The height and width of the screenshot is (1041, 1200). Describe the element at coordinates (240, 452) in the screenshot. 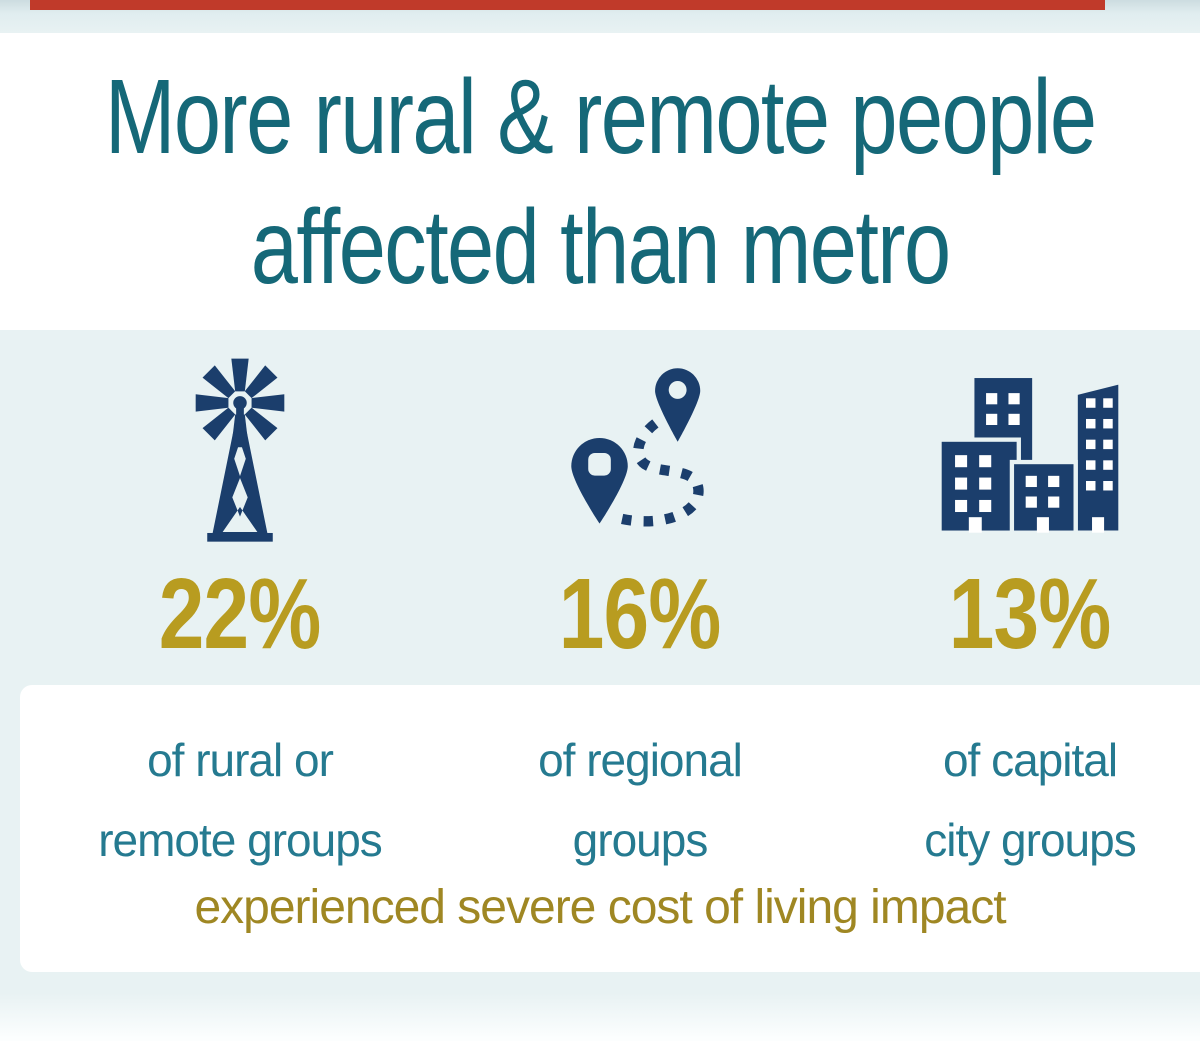

I see `windmill-icon` at that location.